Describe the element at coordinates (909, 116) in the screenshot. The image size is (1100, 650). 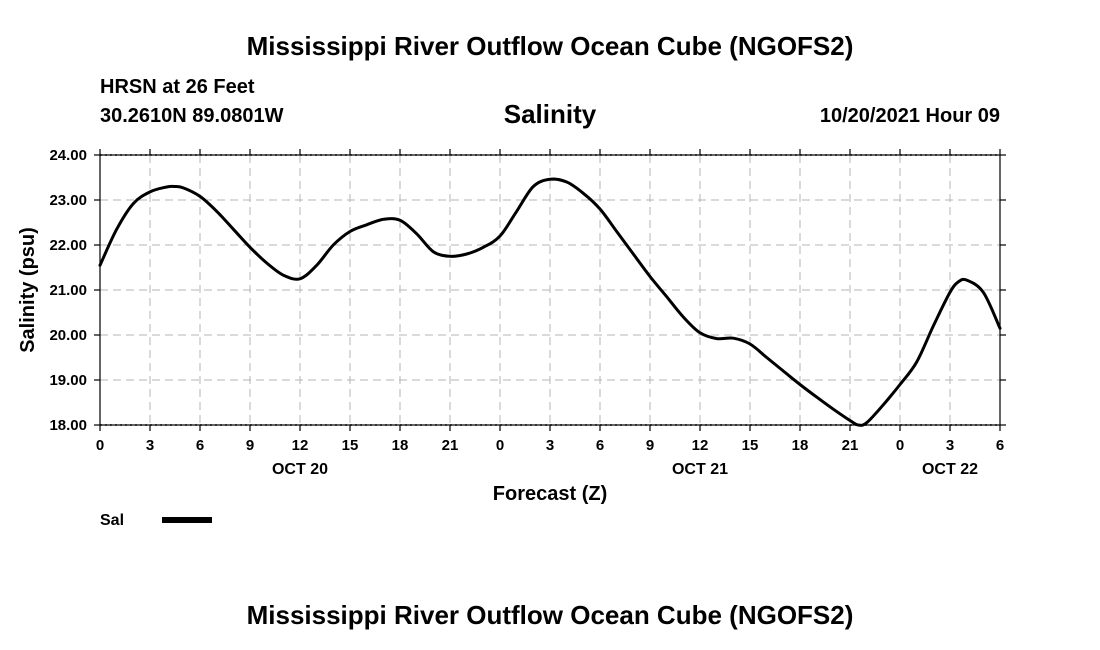
I see `run-time: 10/20/2021 Hour 09` at that location.